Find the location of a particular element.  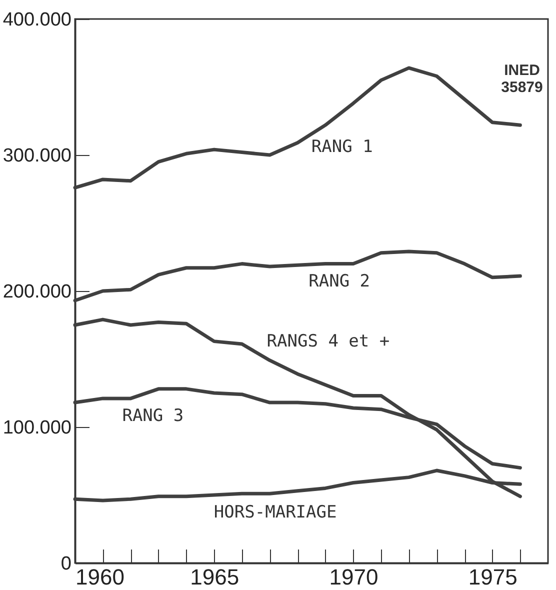

series-label: RANG 2 is located at coordinates (339, 281).